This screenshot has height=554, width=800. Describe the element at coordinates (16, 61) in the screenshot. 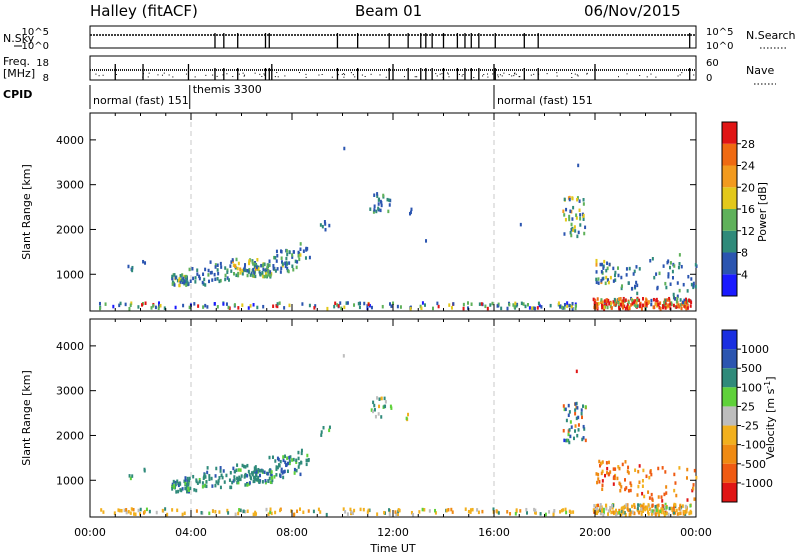

I see `freq-label: Freq.` at that location.